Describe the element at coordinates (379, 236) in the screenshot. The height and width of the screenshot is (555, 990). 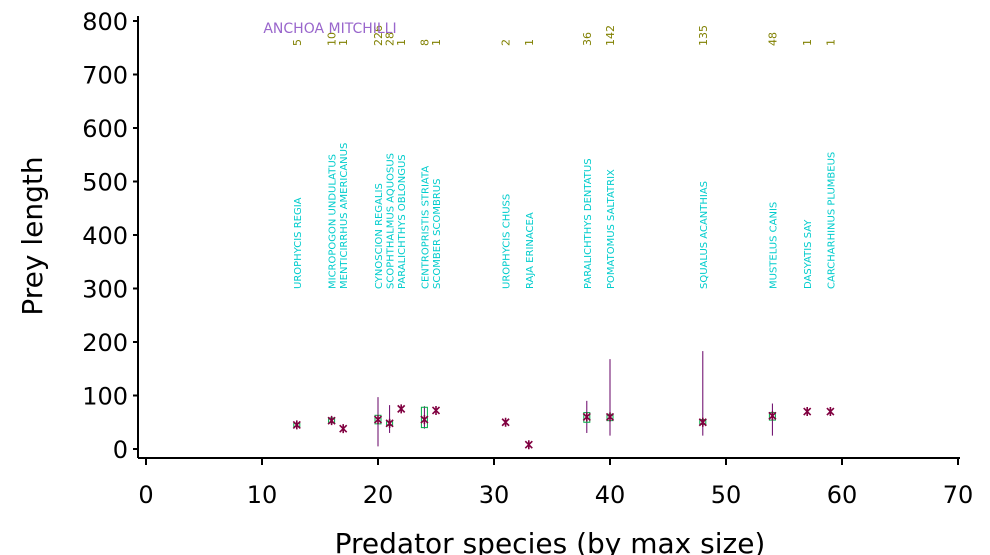
I see `species-label: CYNOSCION REGALIS` at that location.